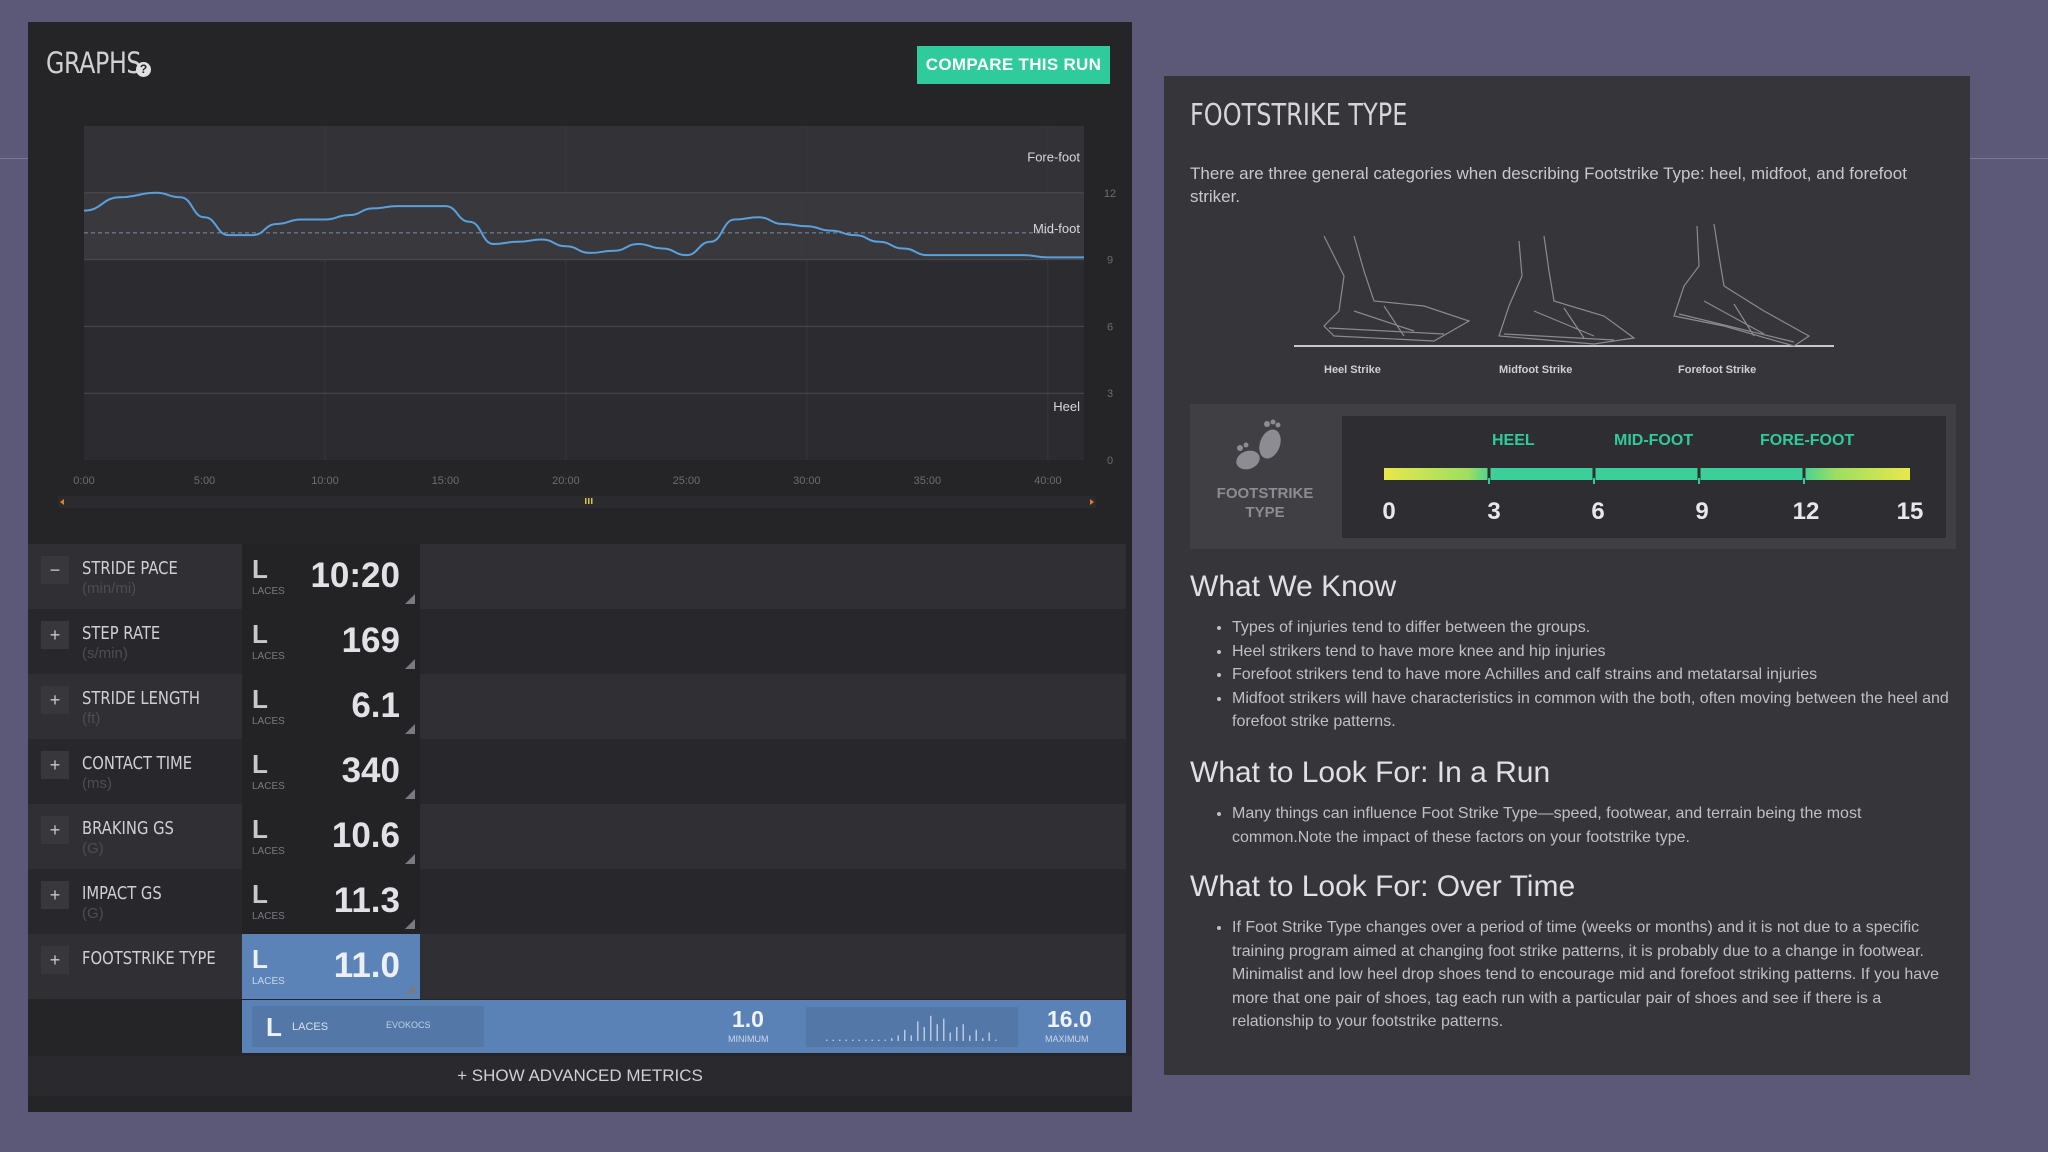  What do you see at coordinates (94, 63) in the screenshot?
I see `graphs-title: GRAPHS` at bounding box center [94, 63].